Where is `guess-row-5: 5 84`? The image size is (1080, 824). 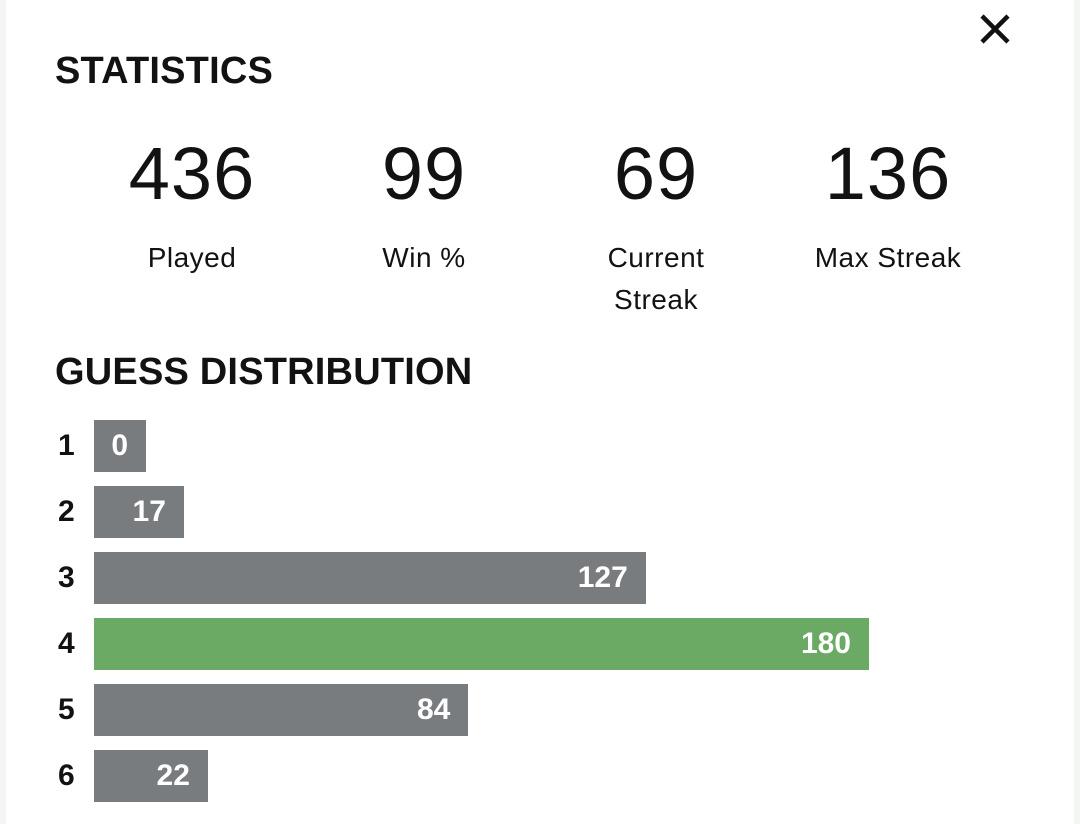
guess-row-5: 5 84 is located at coordinates (566, 710).